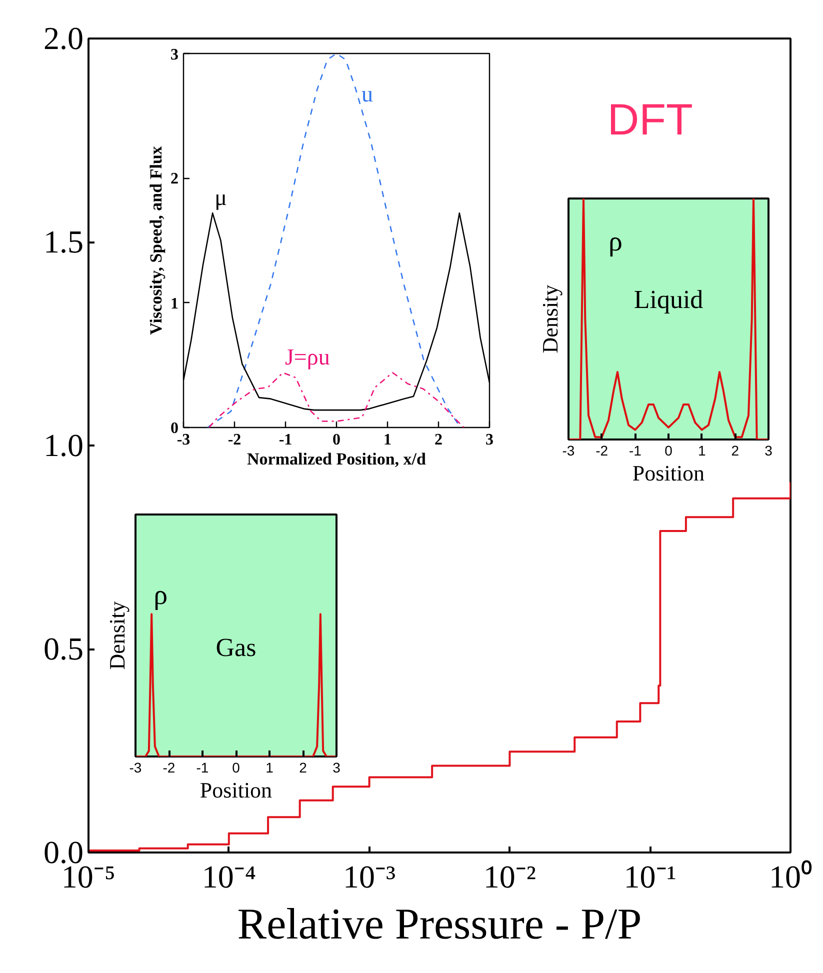 This screenshot has width=823, height=973. I want to click on y-tick-label: 3, so click(174, 55).